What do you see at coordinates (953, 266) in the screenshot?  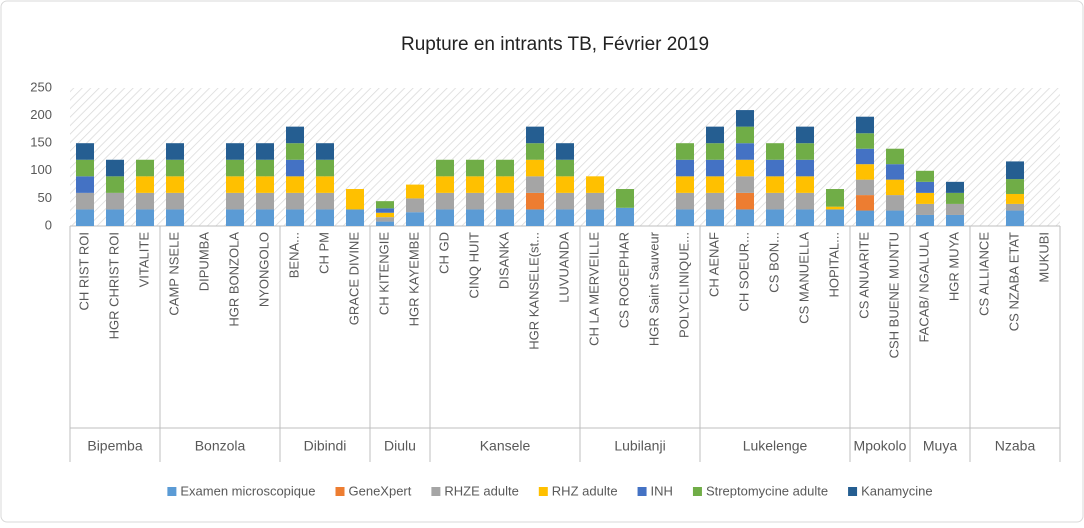 I see `x-tick-label: HGR MUYA` at bounding box center [953, 266].